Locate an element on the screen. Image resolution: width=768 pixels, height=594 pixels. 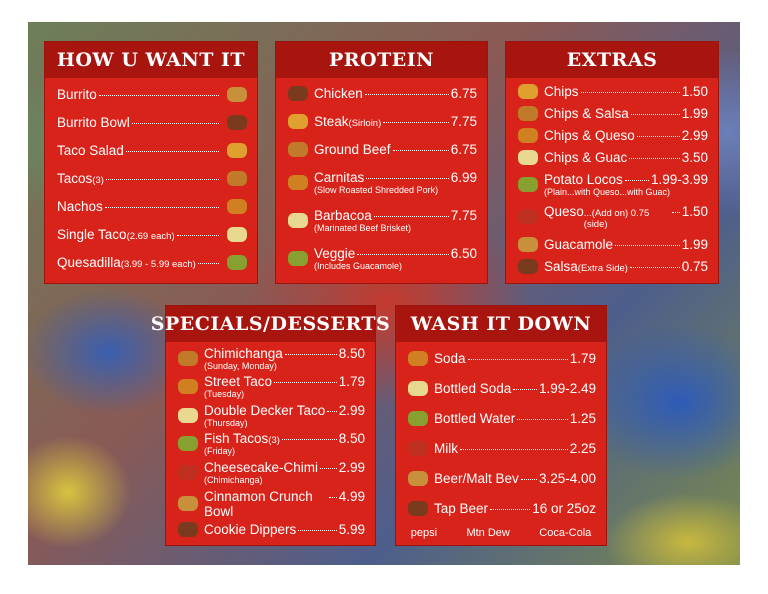
item-text: Soda 1.79 is located at coordinates (515, 358).